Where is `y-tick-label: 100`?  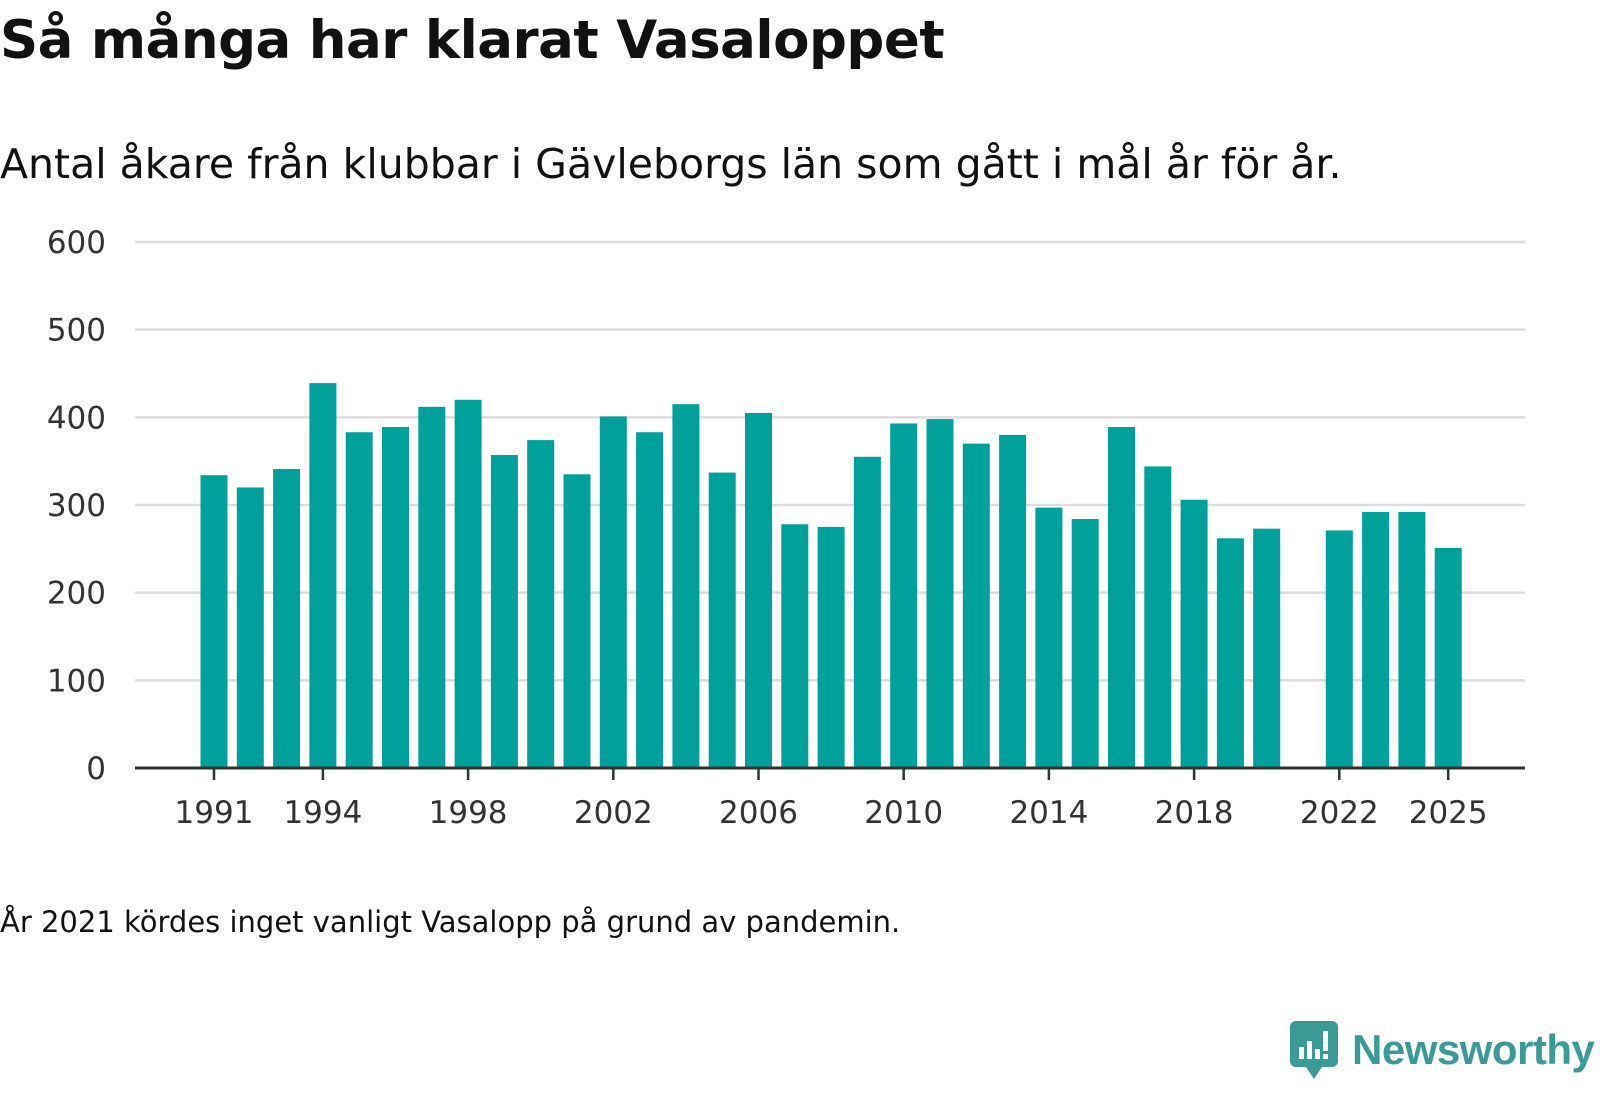 y-tick-label: 100 is located at coordinates (76, 681).